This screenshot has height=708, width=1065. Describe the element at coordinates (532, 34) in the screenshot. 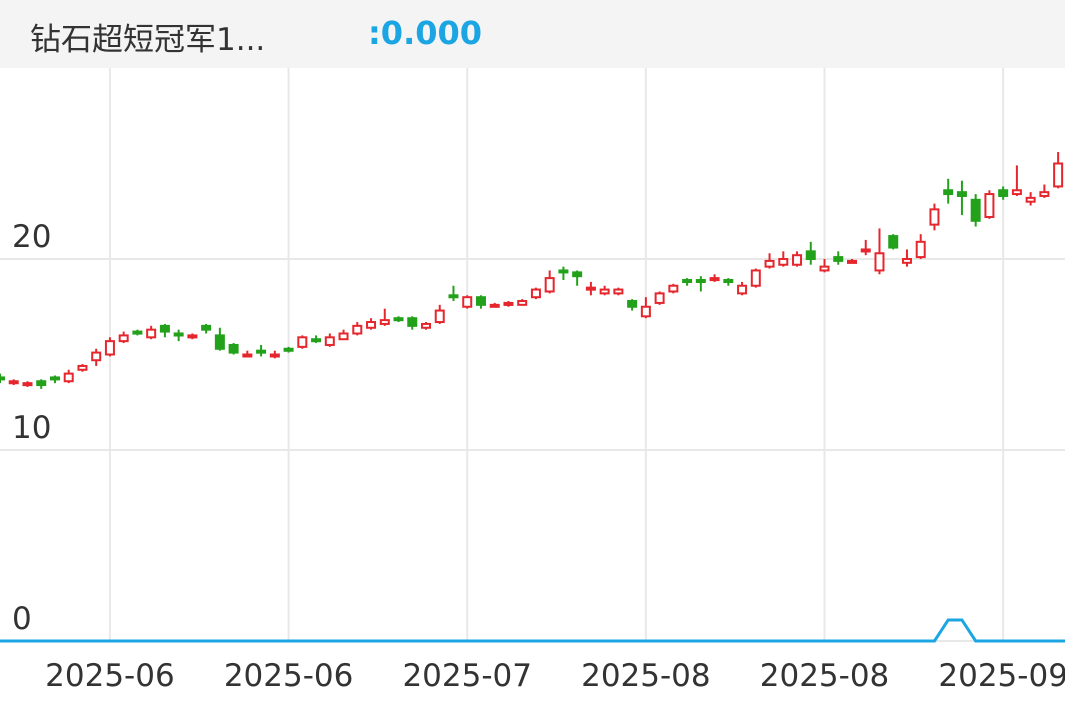

I see `header: 钻石超短冠军1... :0.000` at that location.